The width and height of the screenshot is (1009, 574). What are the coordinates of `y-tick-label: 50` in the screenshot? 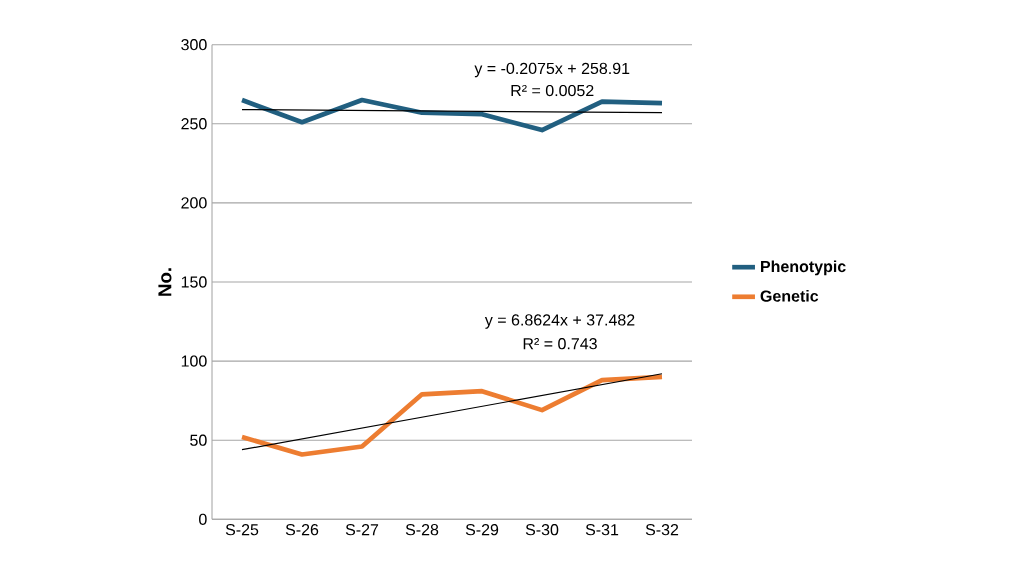 It's located at (198, 440).